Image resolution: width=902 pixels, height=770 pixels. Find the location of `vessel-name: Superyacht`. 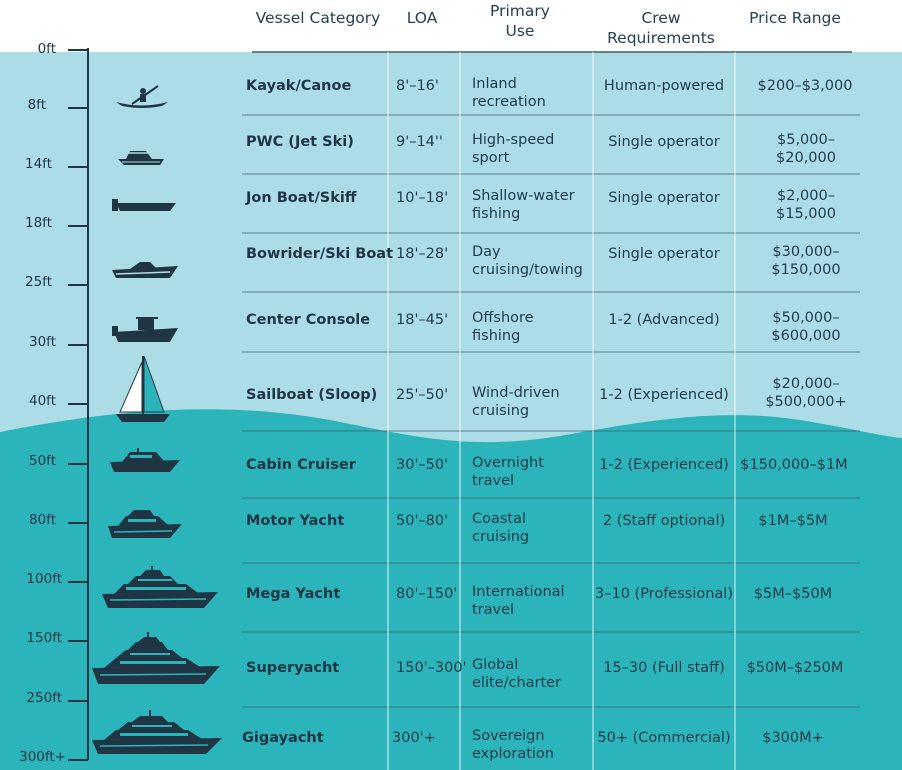

vessel-name: Superyacht is located at coordinates (293, 668).